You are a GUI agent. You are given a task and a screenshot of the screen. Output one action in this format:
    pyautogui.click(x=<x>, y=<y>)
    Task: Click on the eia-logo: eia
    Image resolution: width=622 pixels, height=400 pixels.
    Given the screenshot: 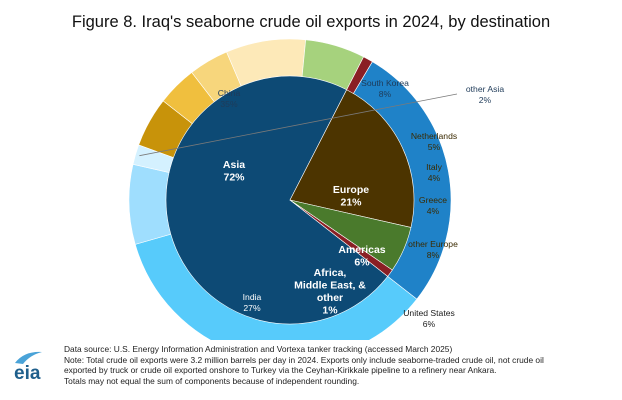 What is the action you would take?
    pyautogui.click(x=34, y=366)
    